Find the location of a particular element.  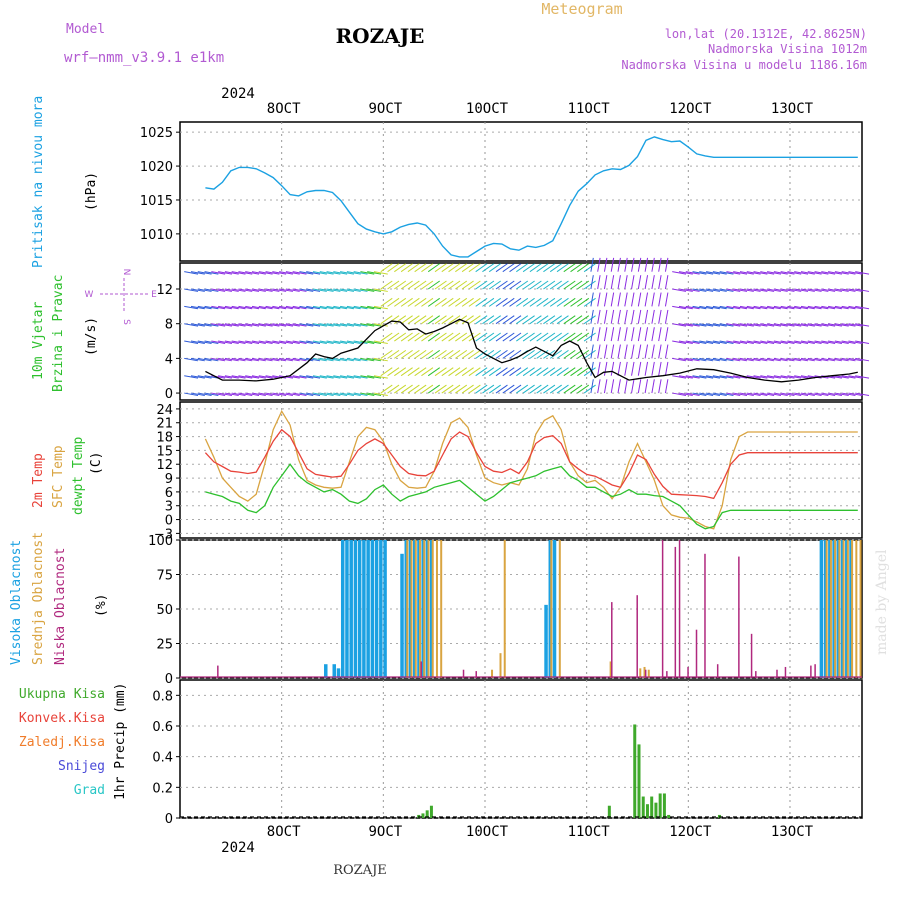

cloud-label-high: Visoka Oblacnost is located at coordinates (16, 602).